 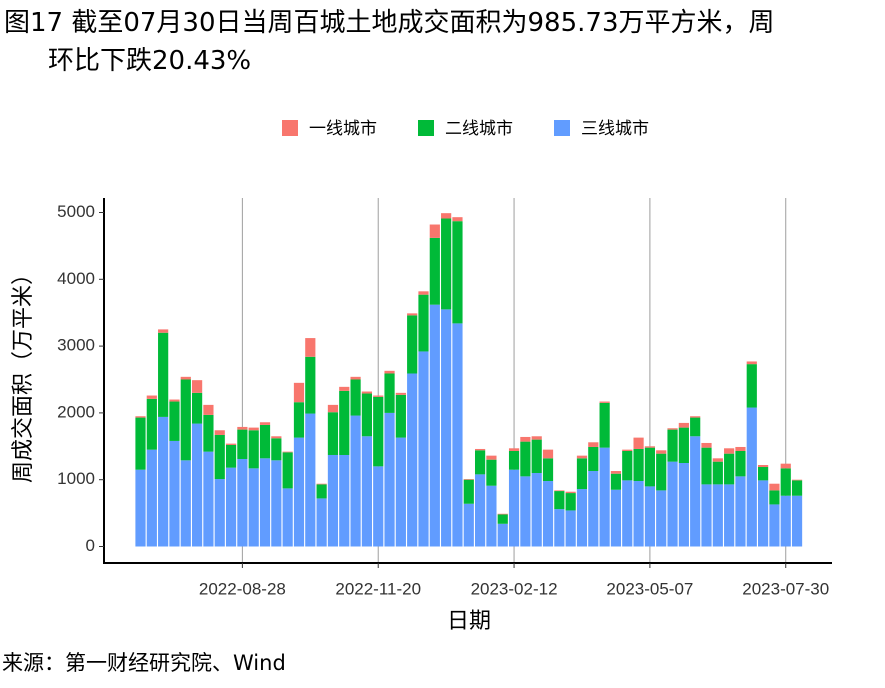 What do you see at coordinates (76, 478) in the screenshot?
I see `y-tick-label: 1000` at bounding box center [76, 478].